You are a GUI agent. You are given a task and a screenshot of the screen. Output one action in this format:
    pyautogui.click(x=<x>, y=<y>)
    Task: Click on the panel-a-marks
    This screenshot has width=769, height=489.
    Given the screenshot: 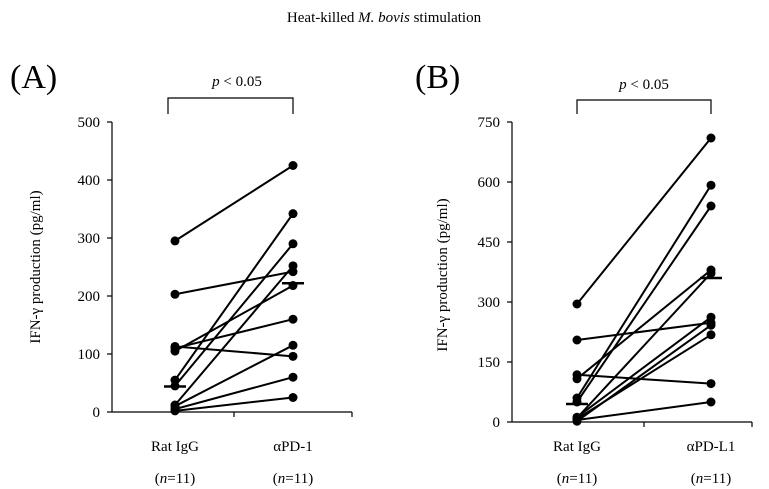 What is the action you would take?
    pyautogui.click(x=234, y=288)
    